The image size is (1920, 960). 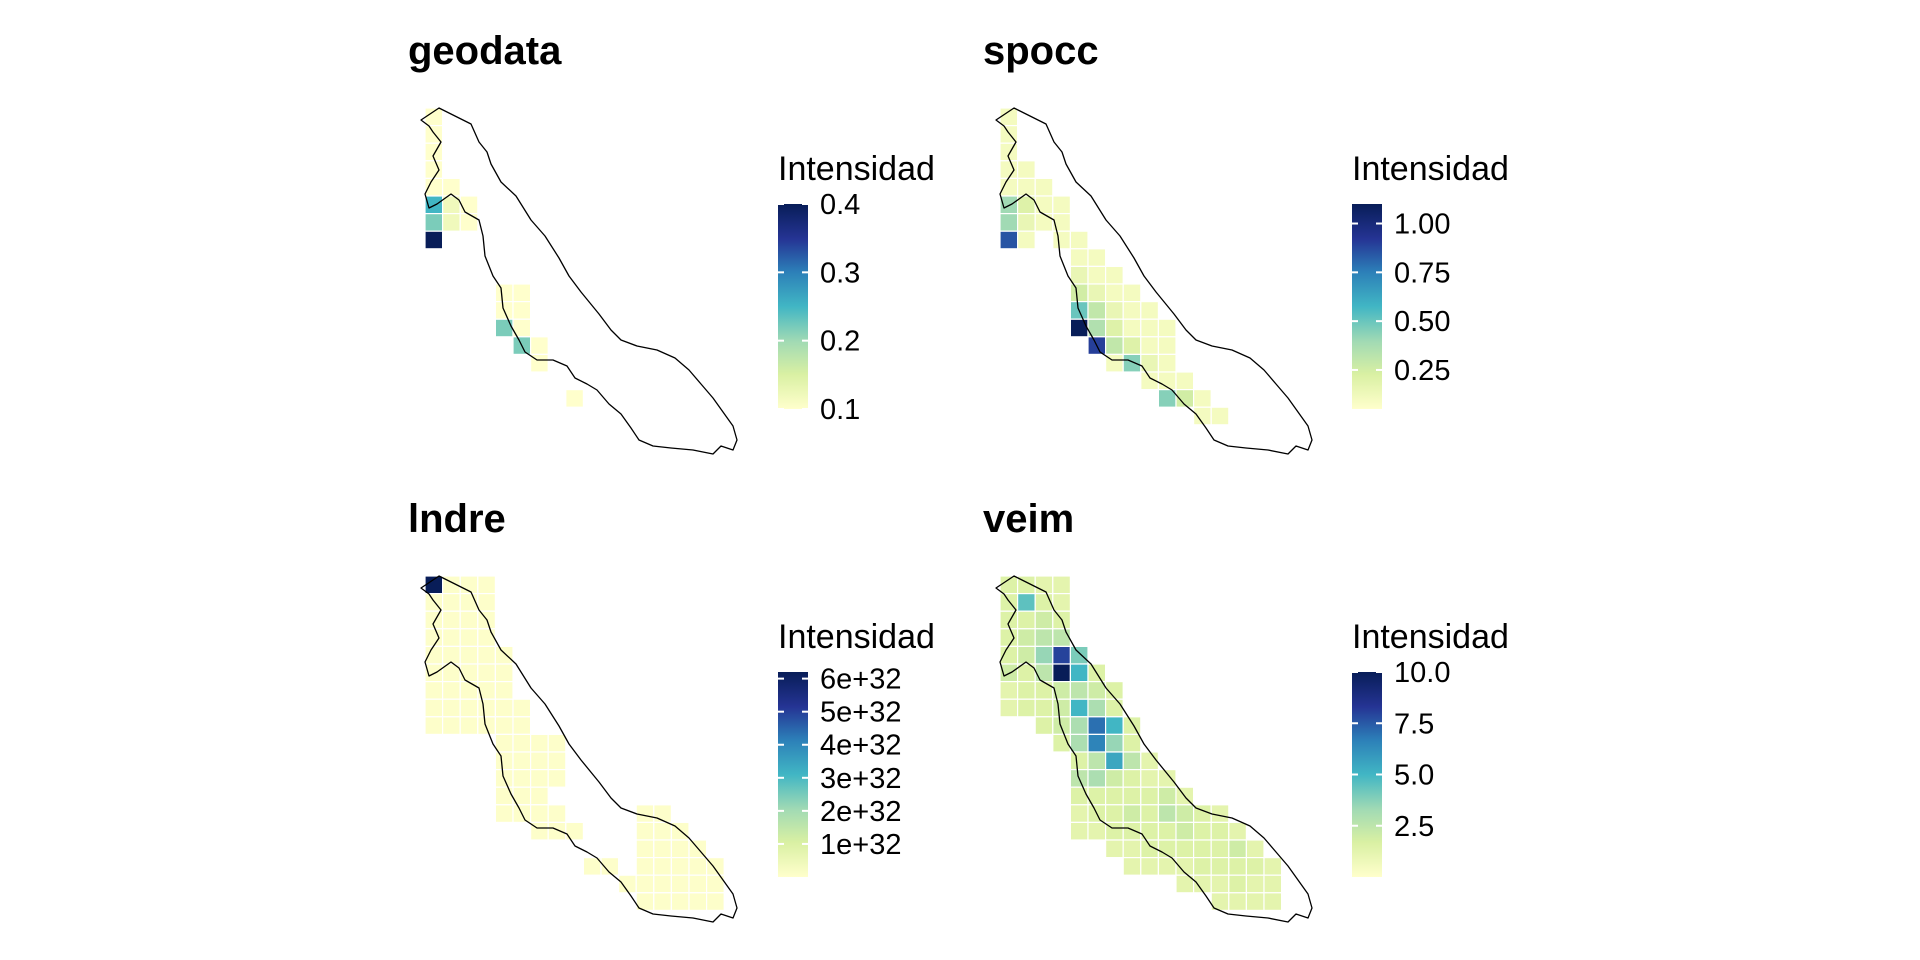 I want to click on legend-tick-label: 0.75, so click(x=1422, y=273).